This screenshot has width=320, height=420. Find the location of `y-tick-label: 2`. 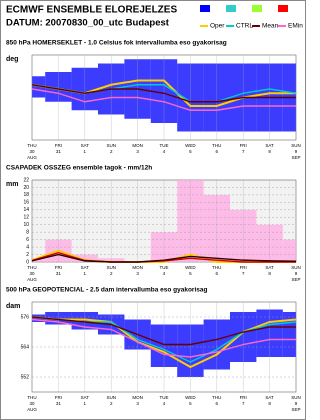

y-tick-label: 2 is located at coordinates (27, 255).